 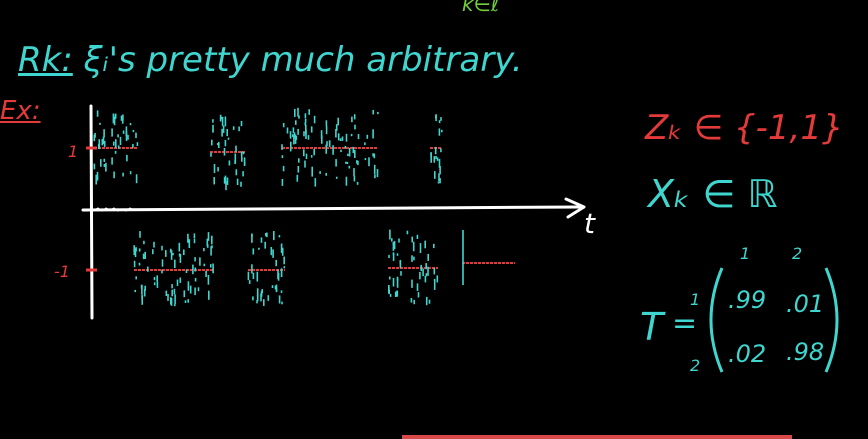 What do you see at coordinates (716, 320) in the screenshot?
I see `matrix-left-paren` at bounding box center [716, 320].